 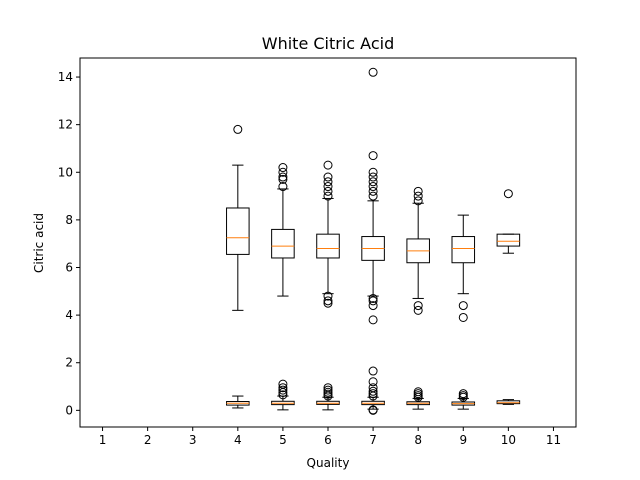 I want to click on x-tick-label: 9, so click(x=463, y=440).